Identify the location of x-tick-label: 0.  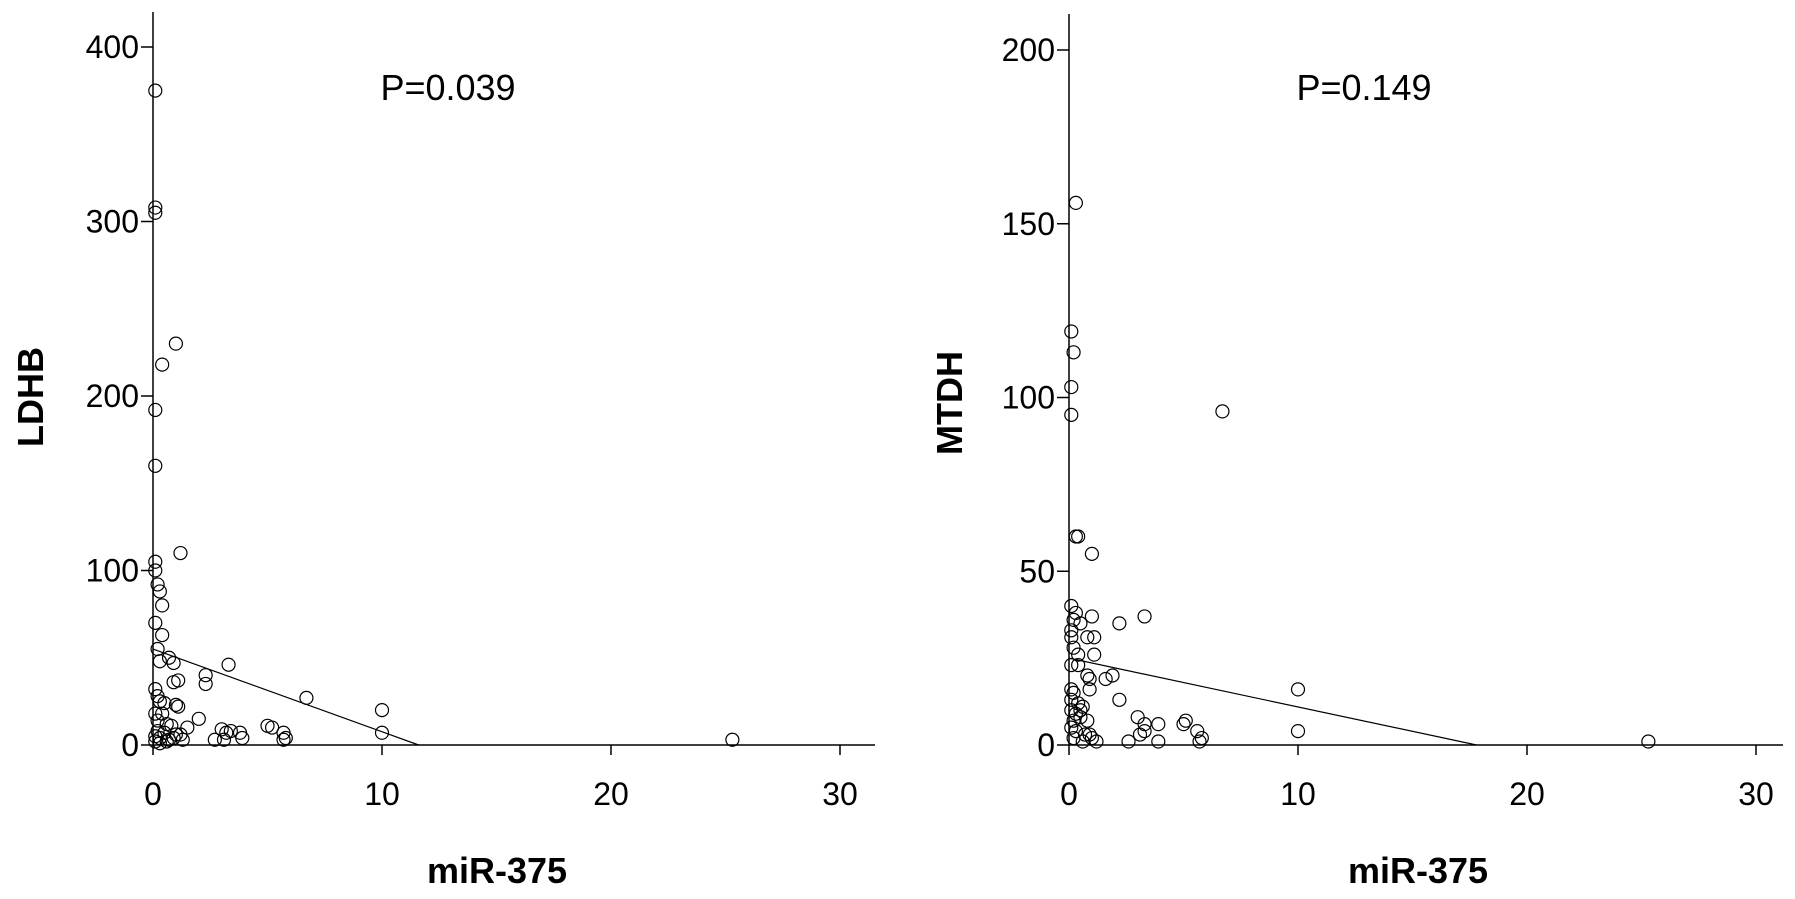
(153, 794).